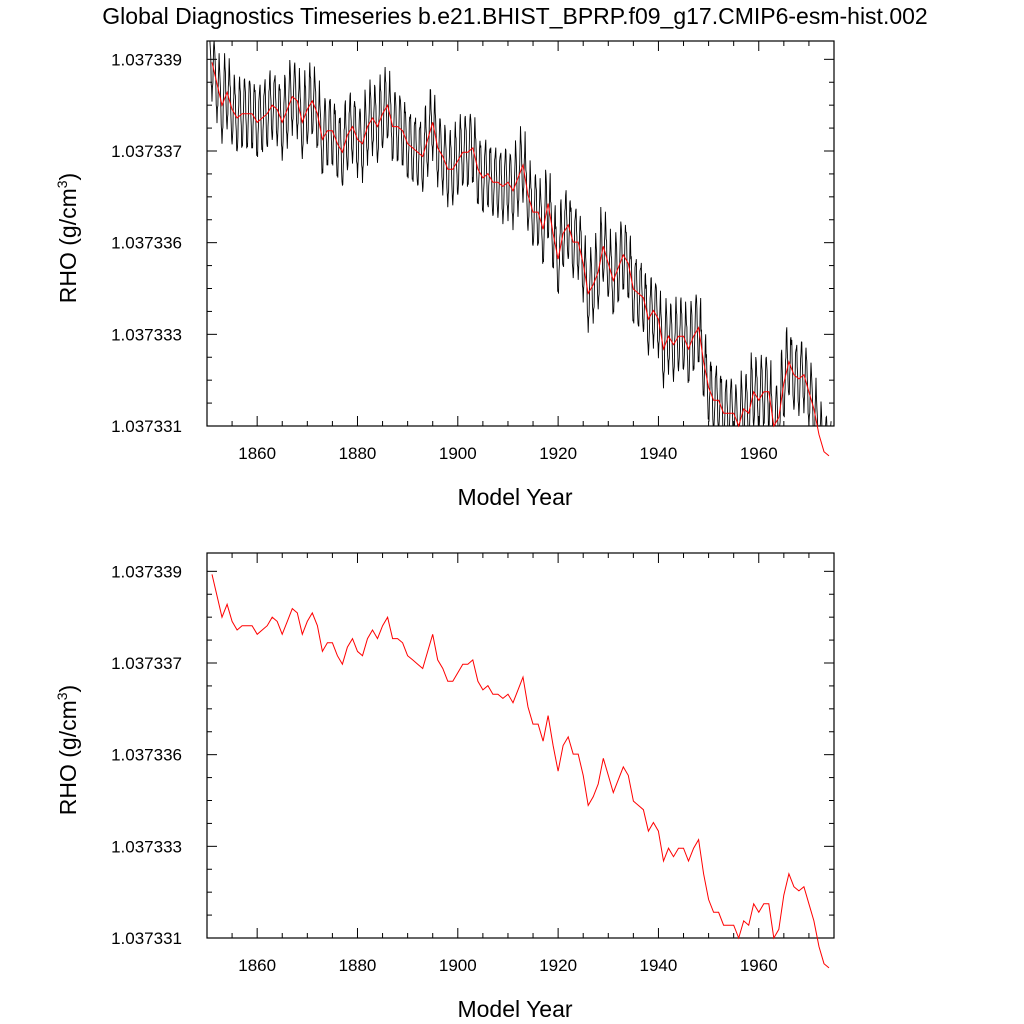  Describe the element at coordinates (558, 453) in the screenshot. I see `top-x-tick-label: 1920` at that location.